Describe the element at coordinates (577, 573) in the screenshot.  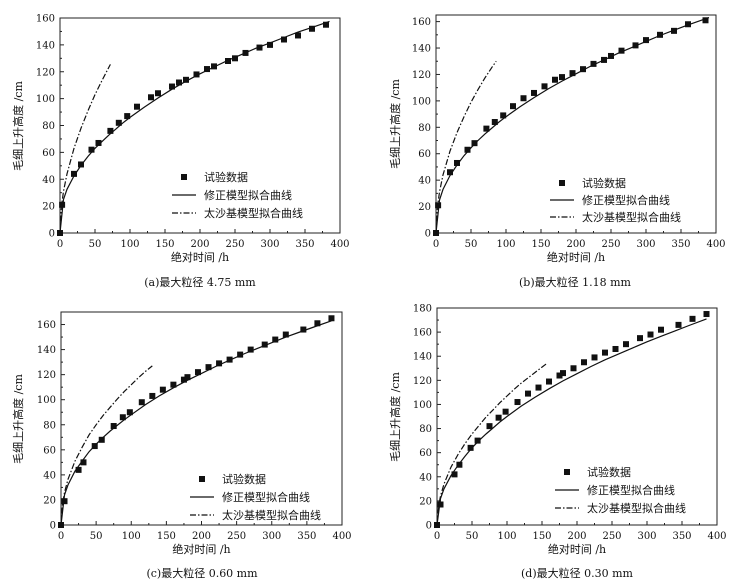
I see `panel-caption: (d)最大粒径 0.30 mm` at that location.